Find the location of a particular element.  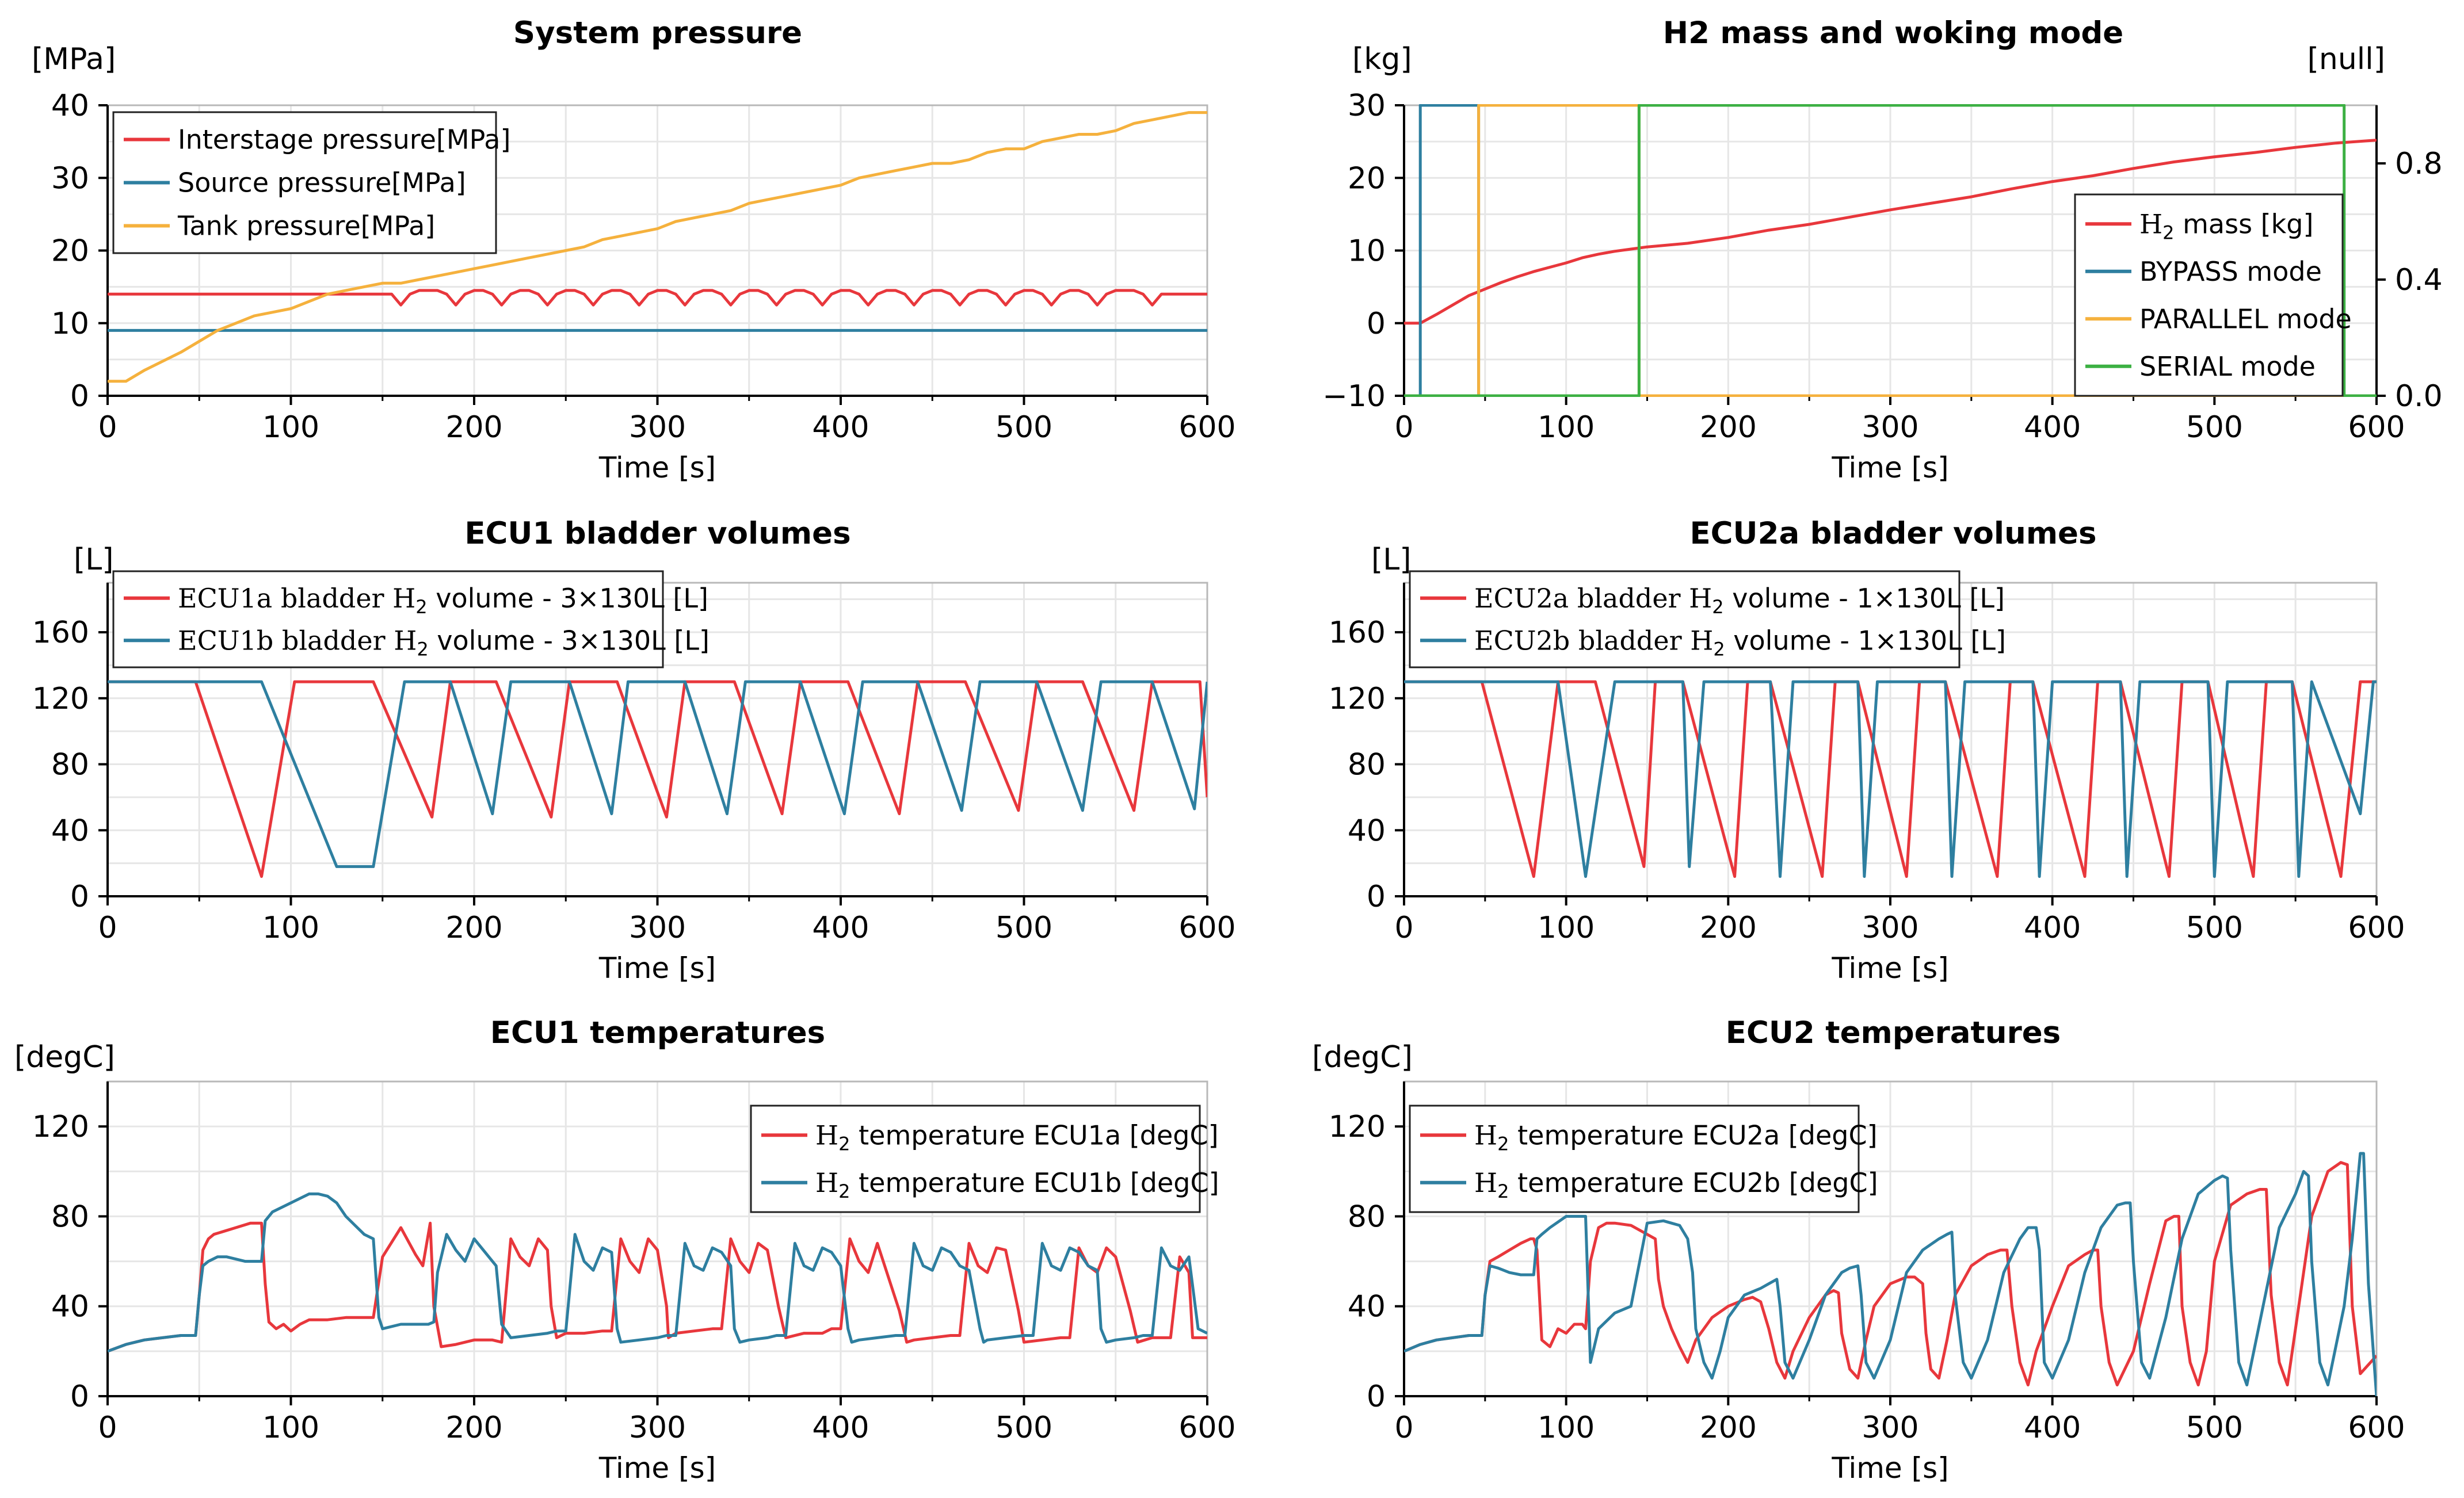

y-tick-label: 20 is located at coordinates (1367, 178).